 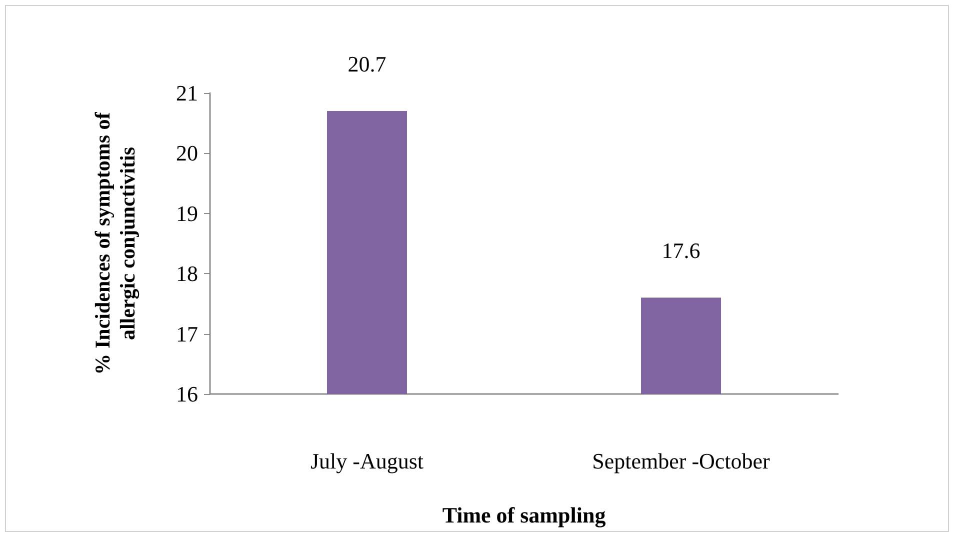 I want to click on y-tick-label: 21, so click(x=187, y=93).